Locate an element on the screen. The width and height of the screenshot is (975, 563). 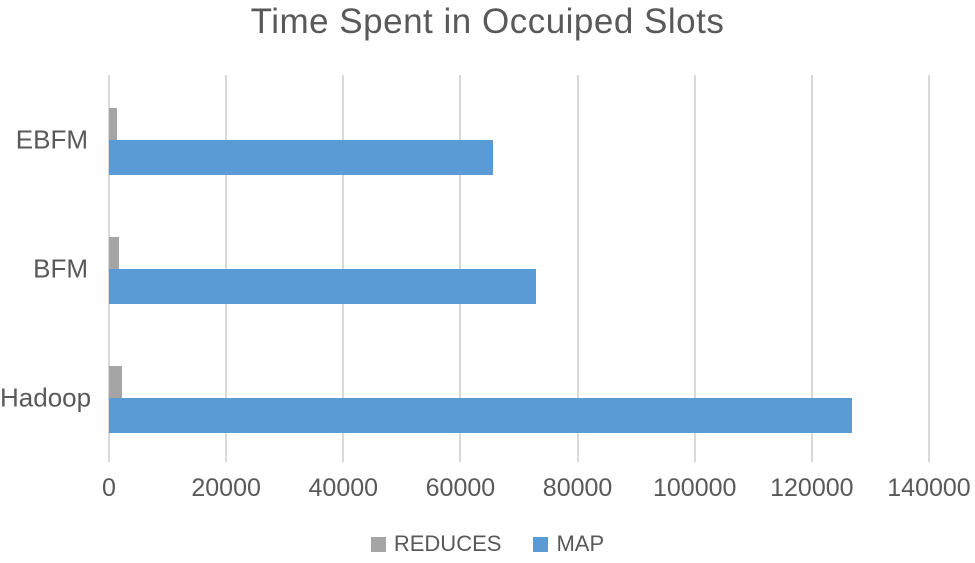
bar-reduces-bfm is located at coordinates (114, 252).